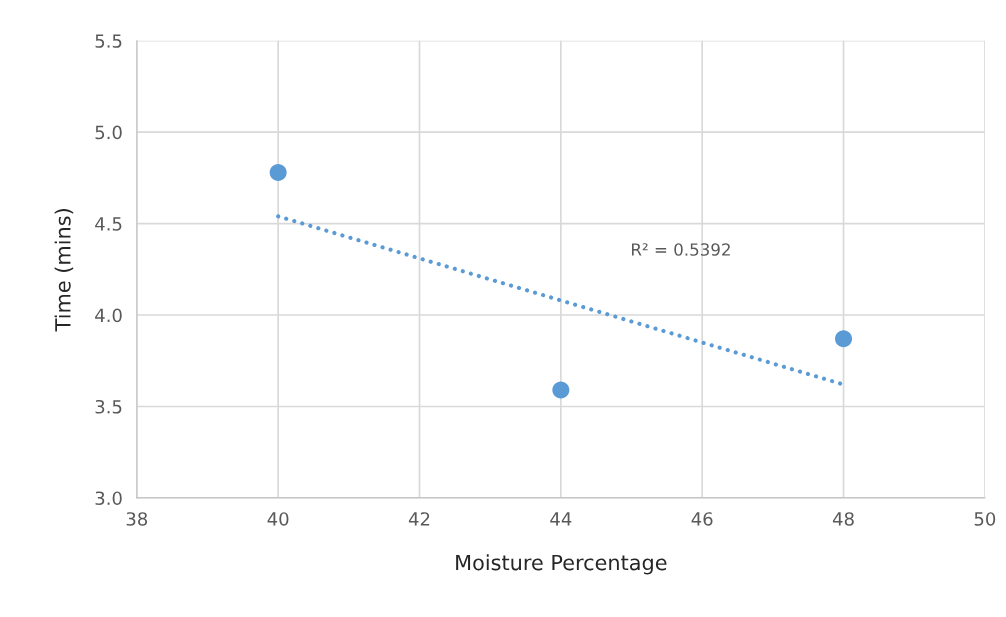  I want to click on y-tick-label: 3.0, so click(108, 498).